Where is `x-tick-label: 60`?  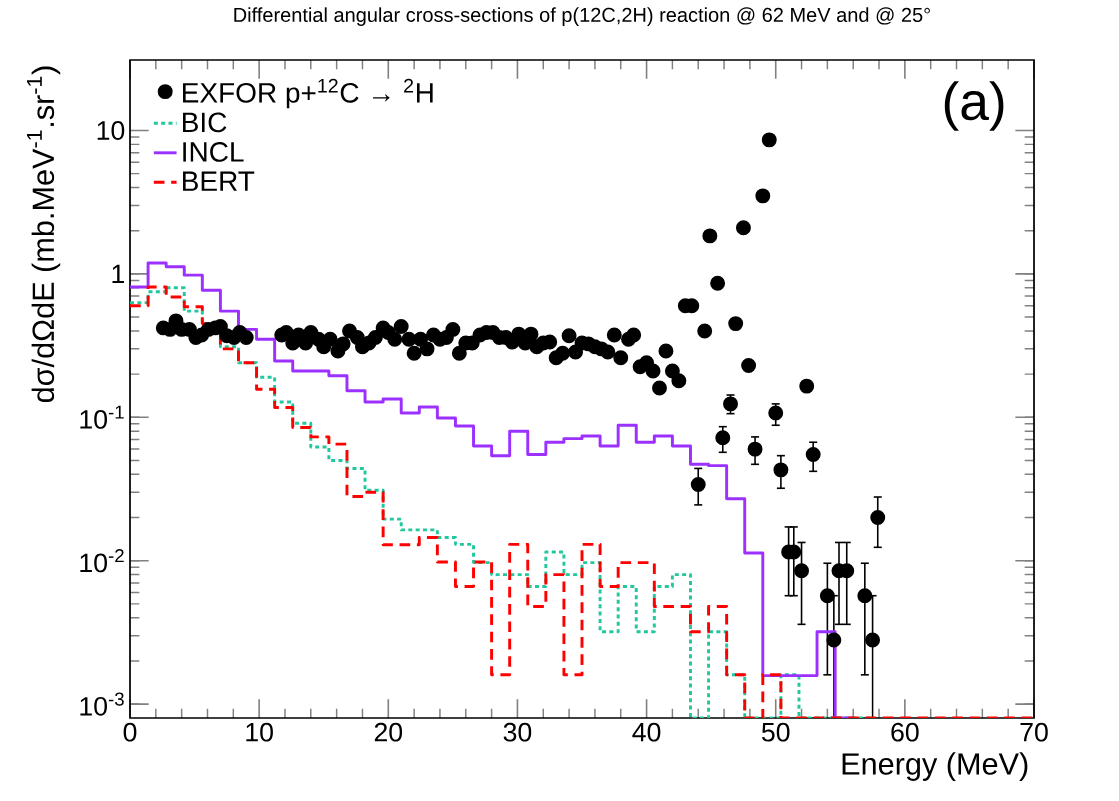
x-tick-label: 60 is located at coordinates (905, 732).